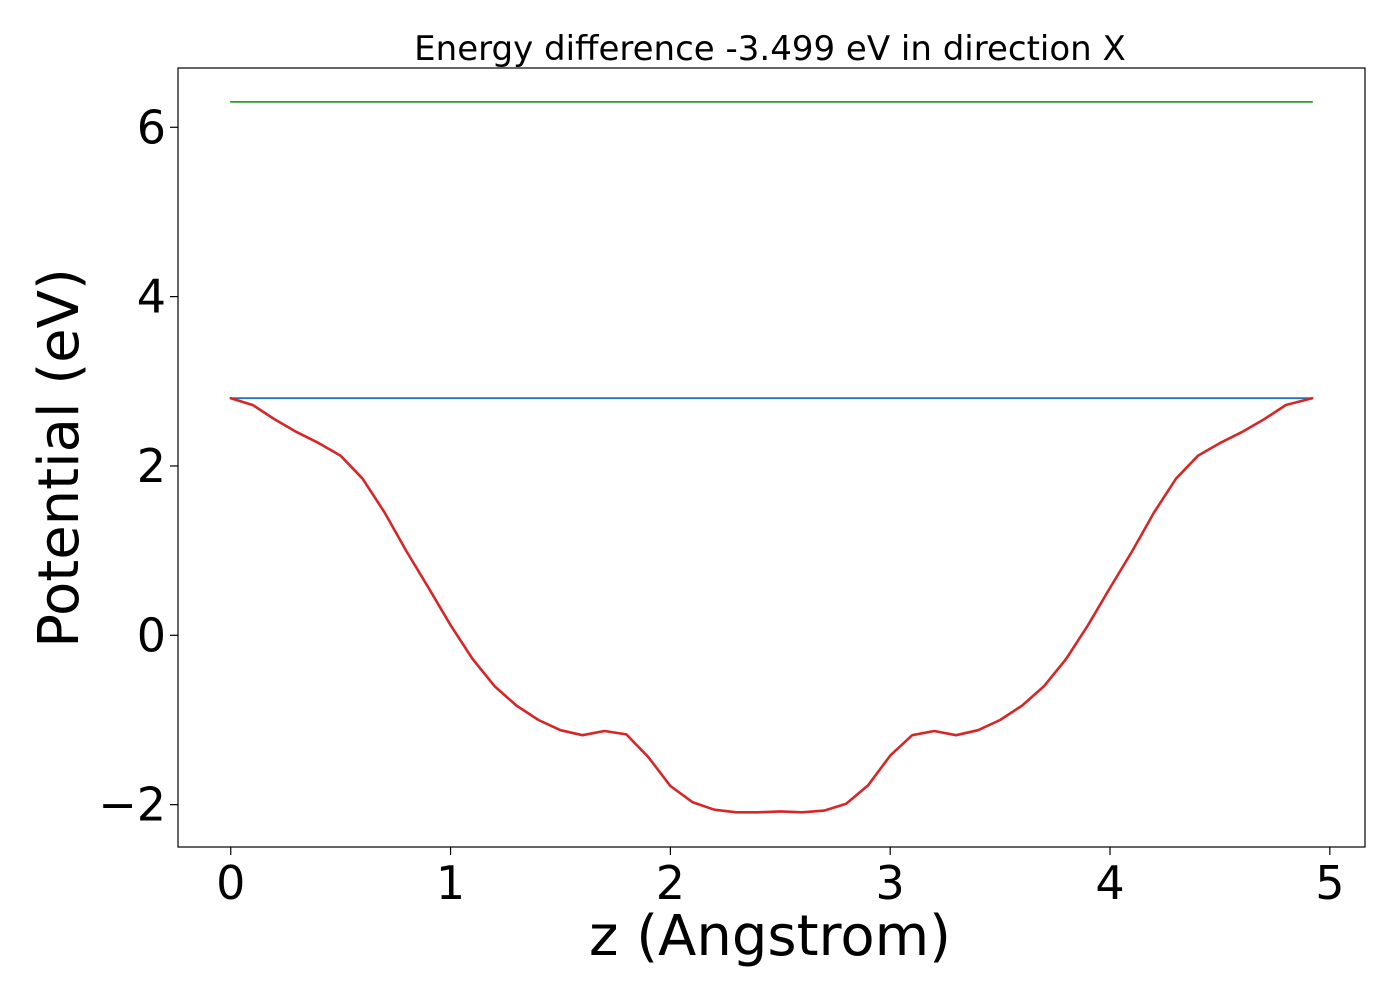  What do you see at coordinates (151, 466) in the screenshot?
I see `y-tick-label-2: 2` at bounding box center [151, 466].